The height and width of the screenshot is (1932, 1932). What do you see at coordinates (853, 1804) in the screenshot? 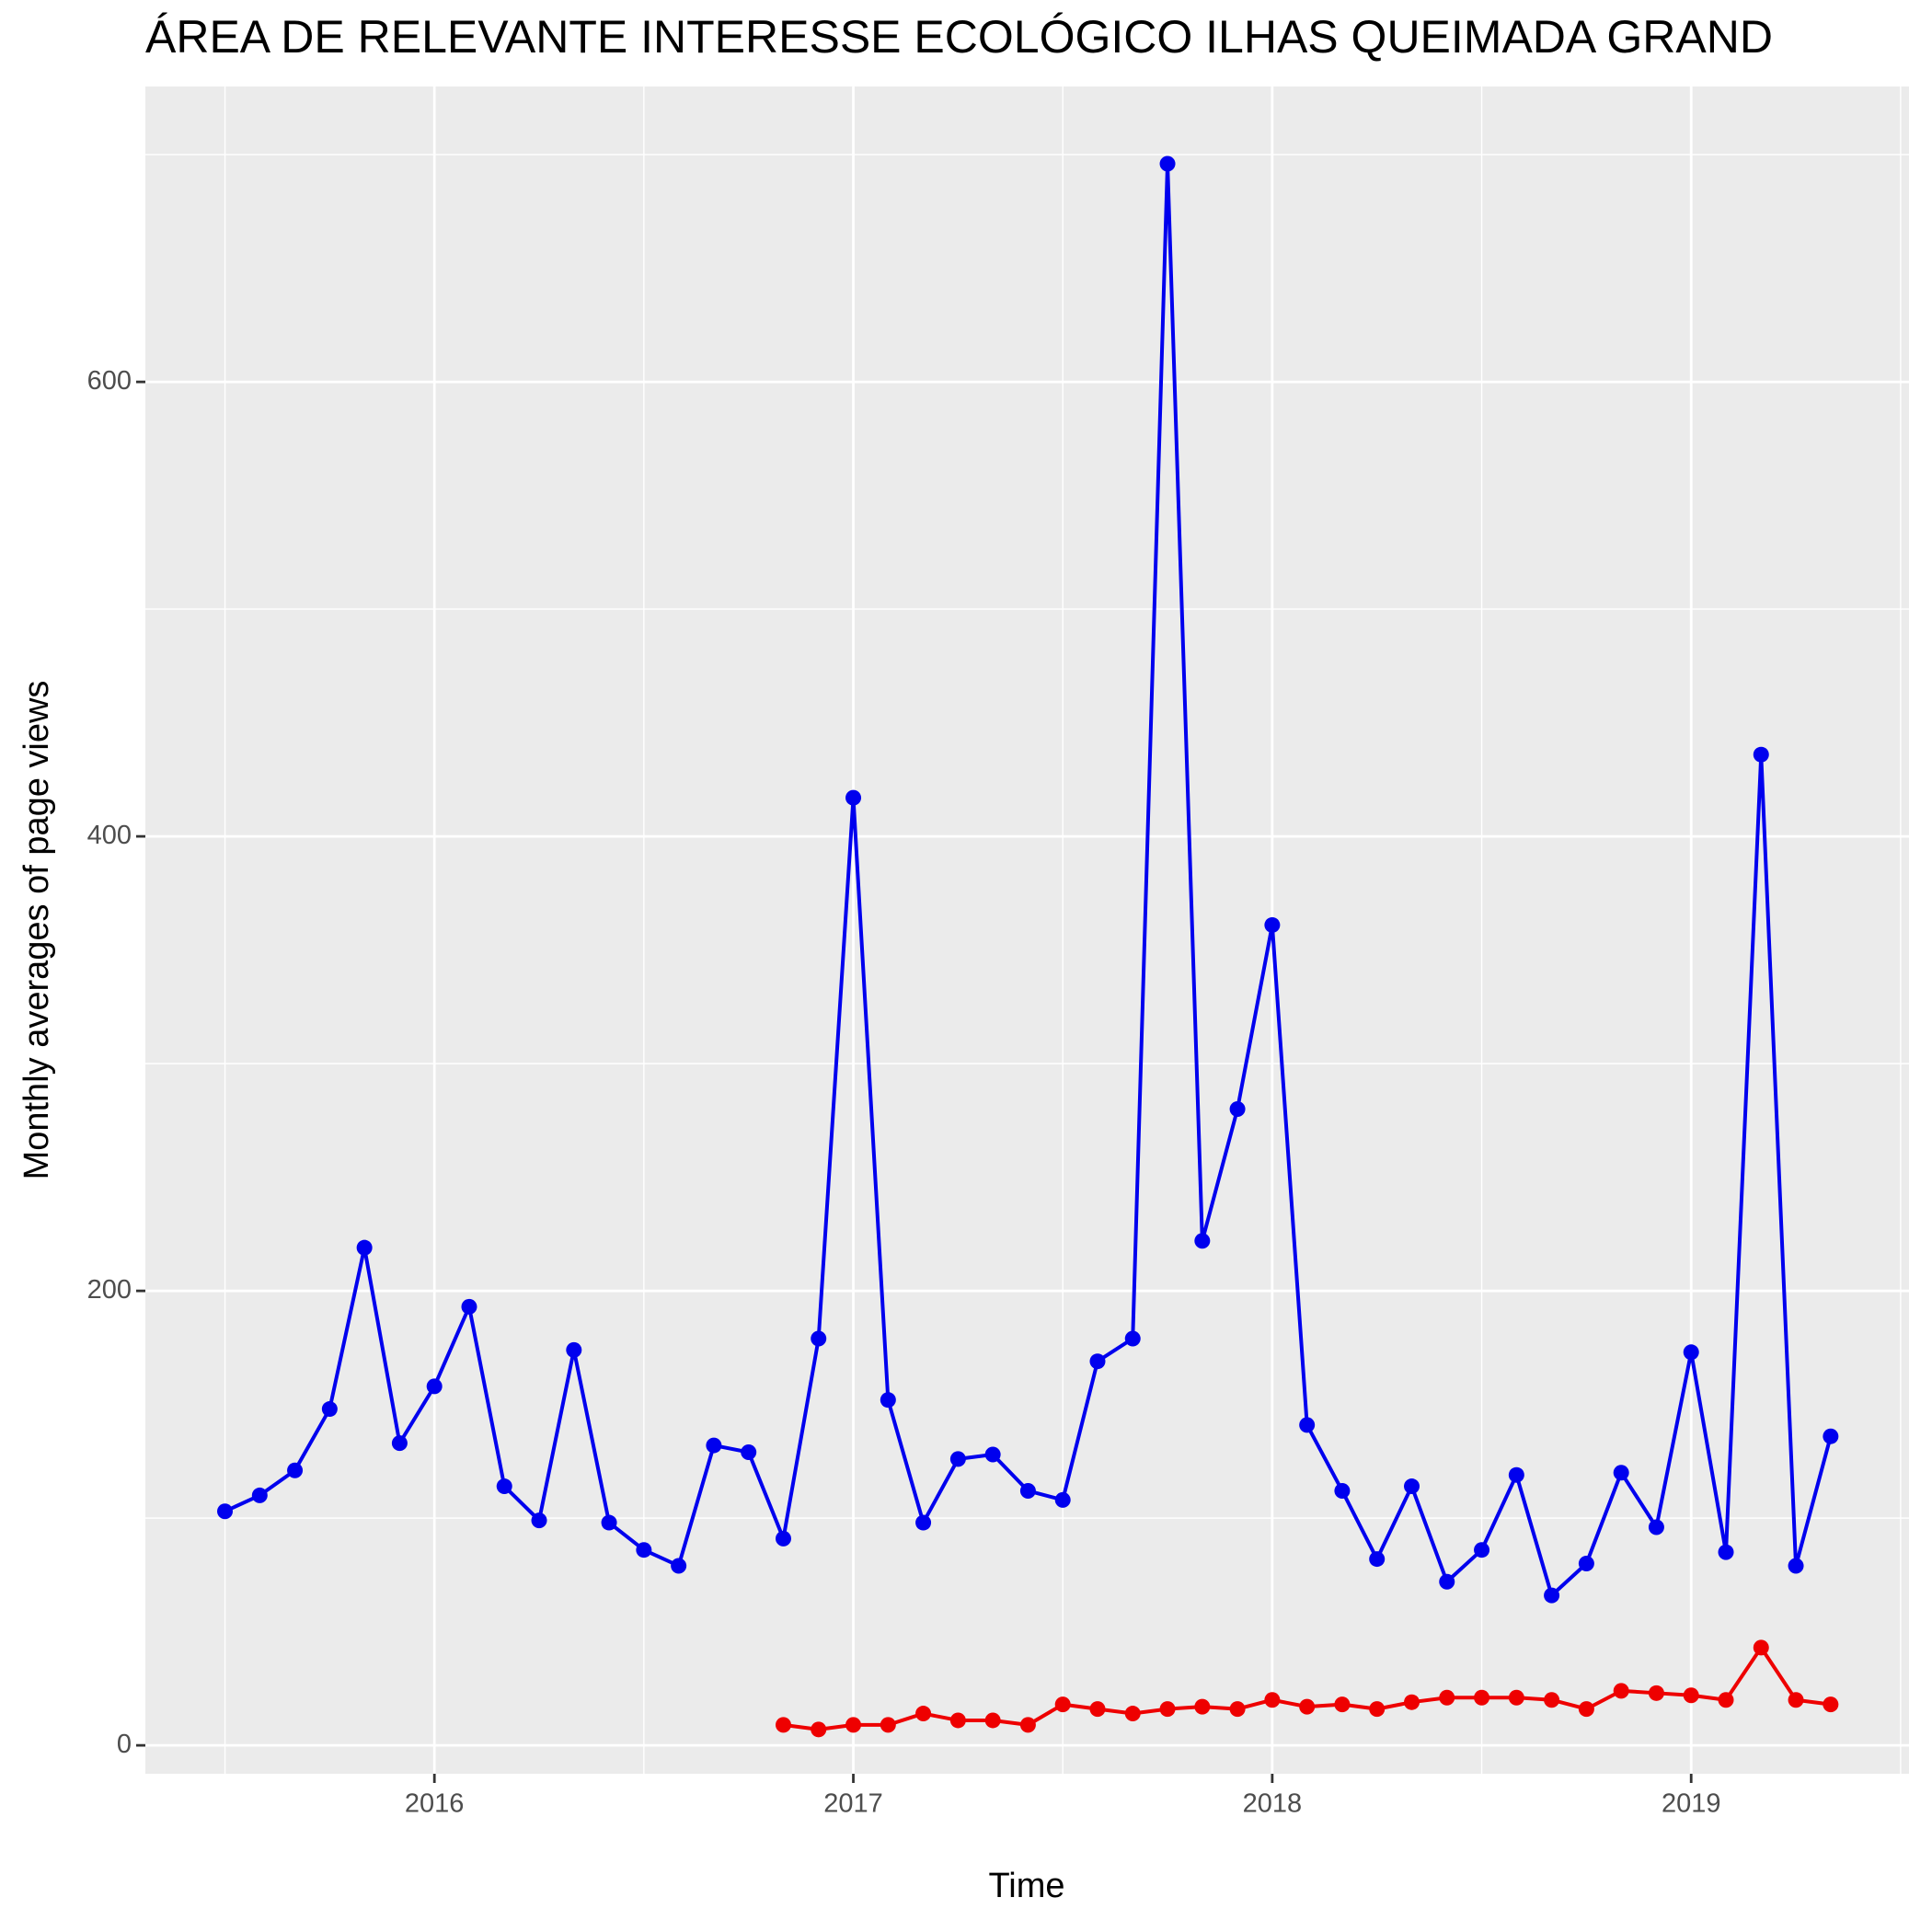
I see `x-tick-label: 2017` at bounding box center [853, 1804].